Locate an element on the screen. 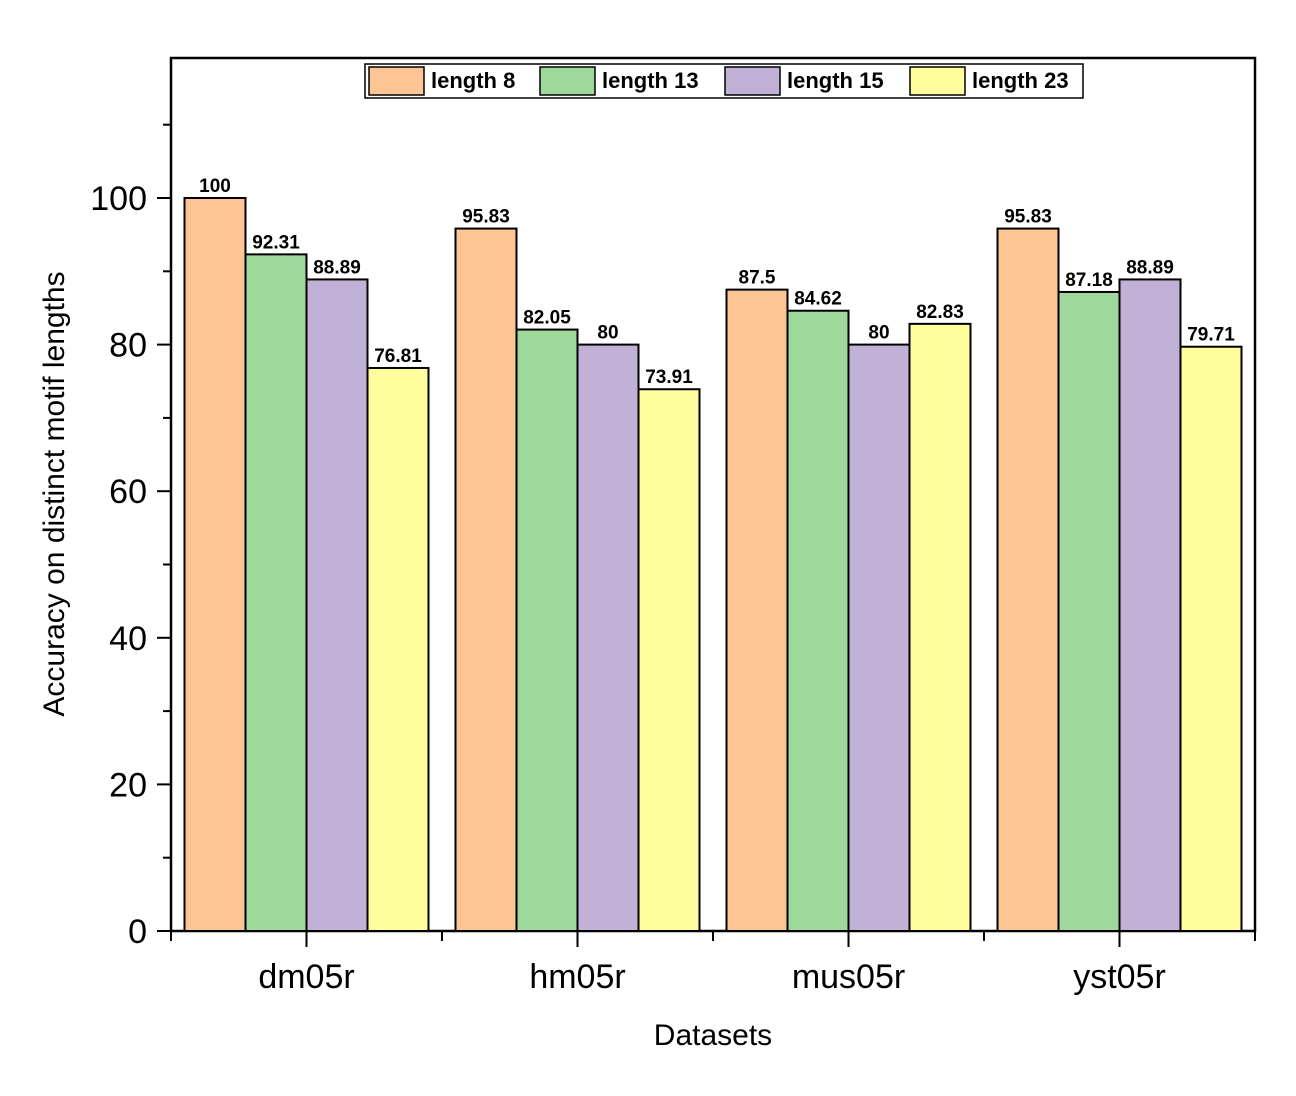  legend-label: length 13 is located at coordinates (650, 80).